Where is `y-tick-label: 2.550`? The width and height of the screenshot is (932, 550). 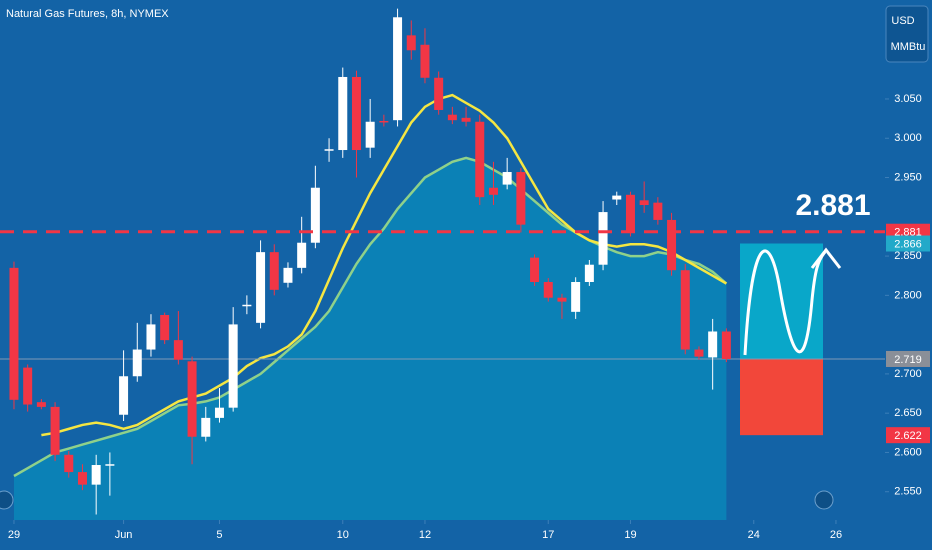
y-tick-label: 2.550 is located at coordinates (908, 492).